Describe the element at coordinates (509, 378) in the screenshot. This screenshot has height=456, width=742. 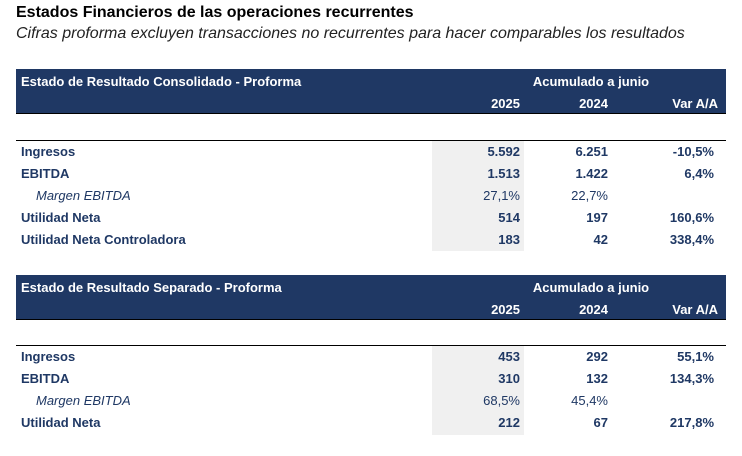
I see `value-2025: 310` at that location.